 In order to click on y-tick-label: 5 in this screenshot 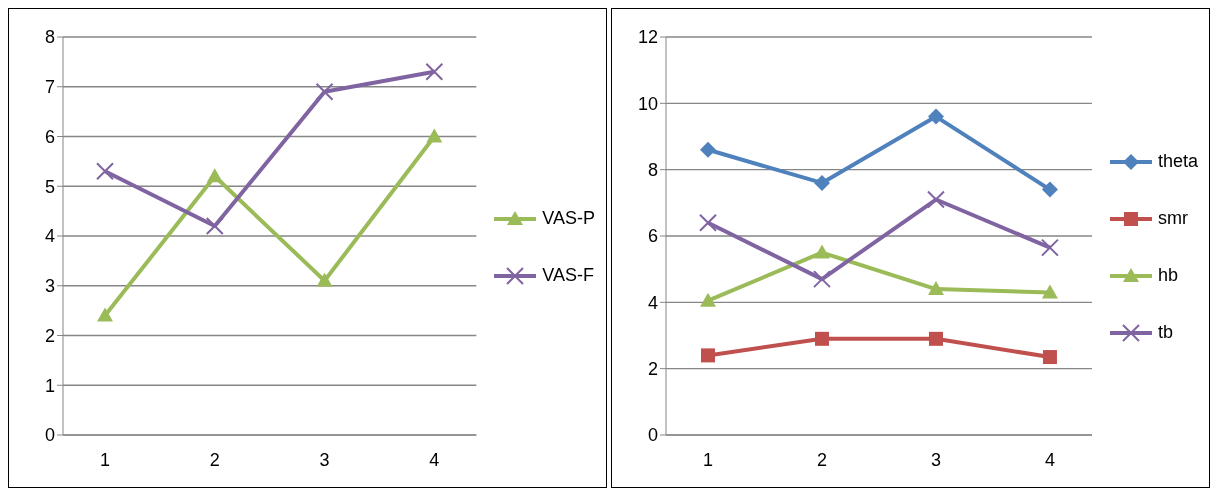, I will do `click(49, 186)`.